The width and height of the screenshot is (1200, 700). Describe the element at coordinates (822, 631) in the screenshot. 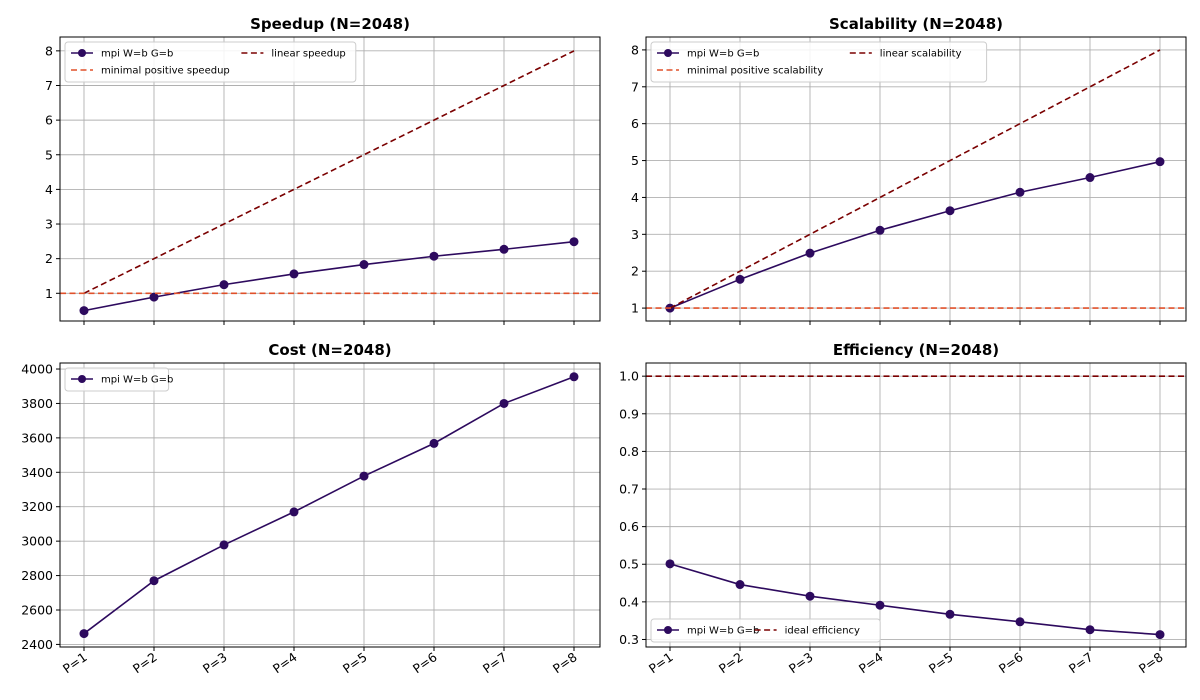

I see `legend-label: ideal efficiency` at that location.